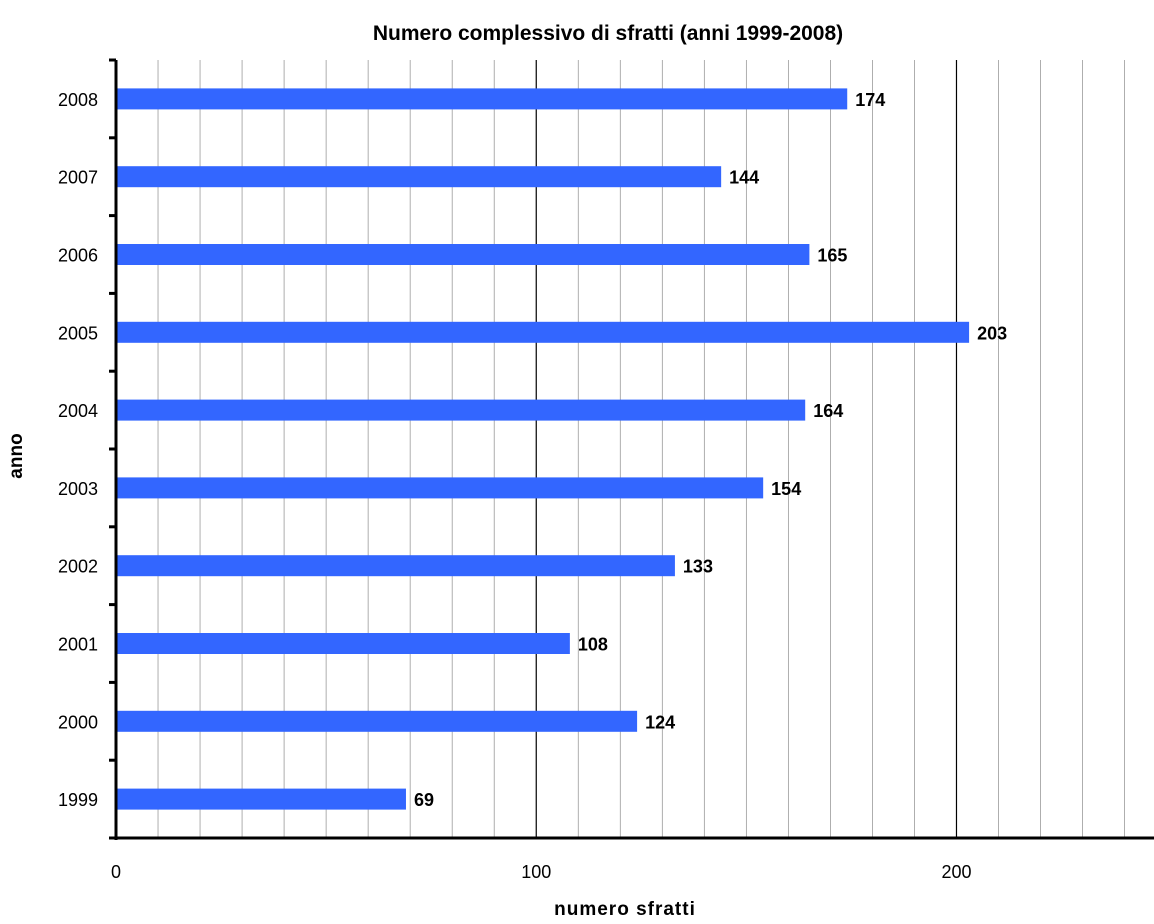 Image resolution: width=1154 pixels, height=924 pixels. I want to click on y-tick-label: 2006, so click(78, 256).